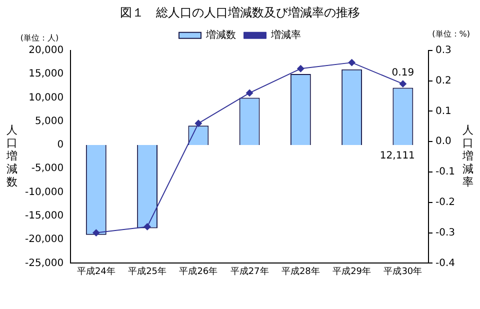 Image resolution: width=480 pixels, height=309 pixels. I want to click on y2-tick-label: 0.3, so click(443, 50).